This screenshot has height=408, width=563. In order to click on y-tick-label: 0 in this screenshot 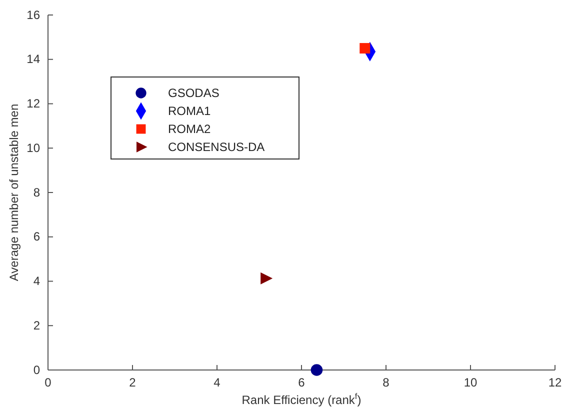, I will do `click(36, 369)`.